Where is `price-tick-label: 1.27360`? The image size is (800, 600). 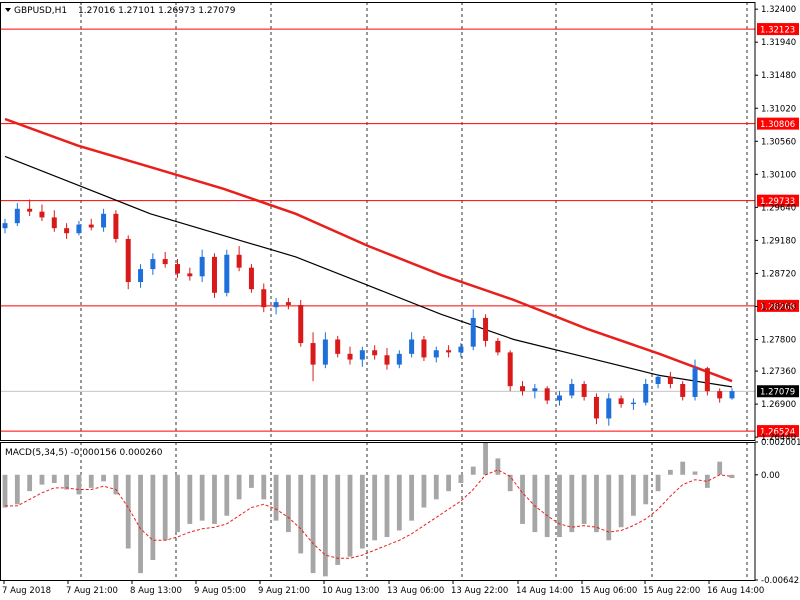
price-tick-label: 1.27360 is located at coordinates (778, 372).